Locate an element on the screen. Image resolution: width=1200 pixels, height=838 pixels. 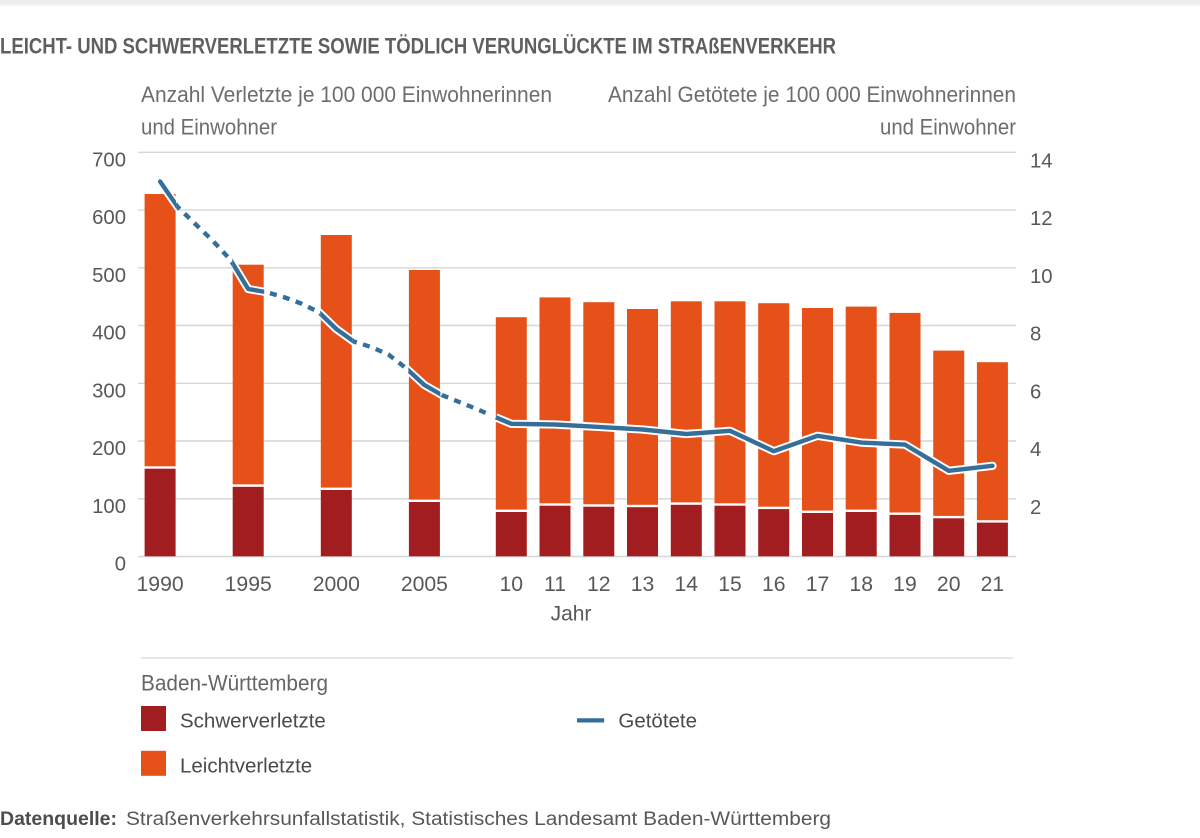
svg-text: 13 is located at coordinates (643, 584).